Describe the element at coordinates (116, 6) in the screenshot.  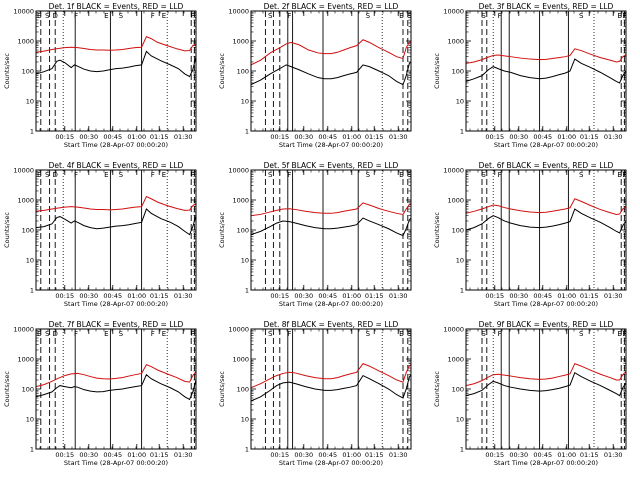
I see `chart-title: Det. 1f BLACK = Events, RED = LLD` at that location.